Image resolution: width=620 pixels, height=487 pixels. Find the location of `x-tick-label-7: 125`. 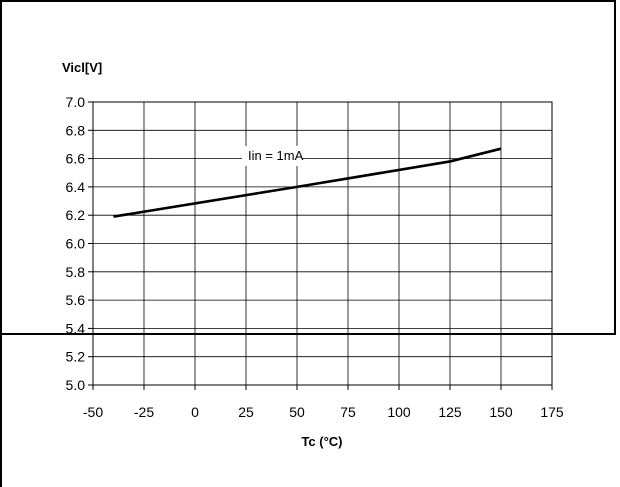

x-tick-label-7: 125 is located at coordinates (450, 412).